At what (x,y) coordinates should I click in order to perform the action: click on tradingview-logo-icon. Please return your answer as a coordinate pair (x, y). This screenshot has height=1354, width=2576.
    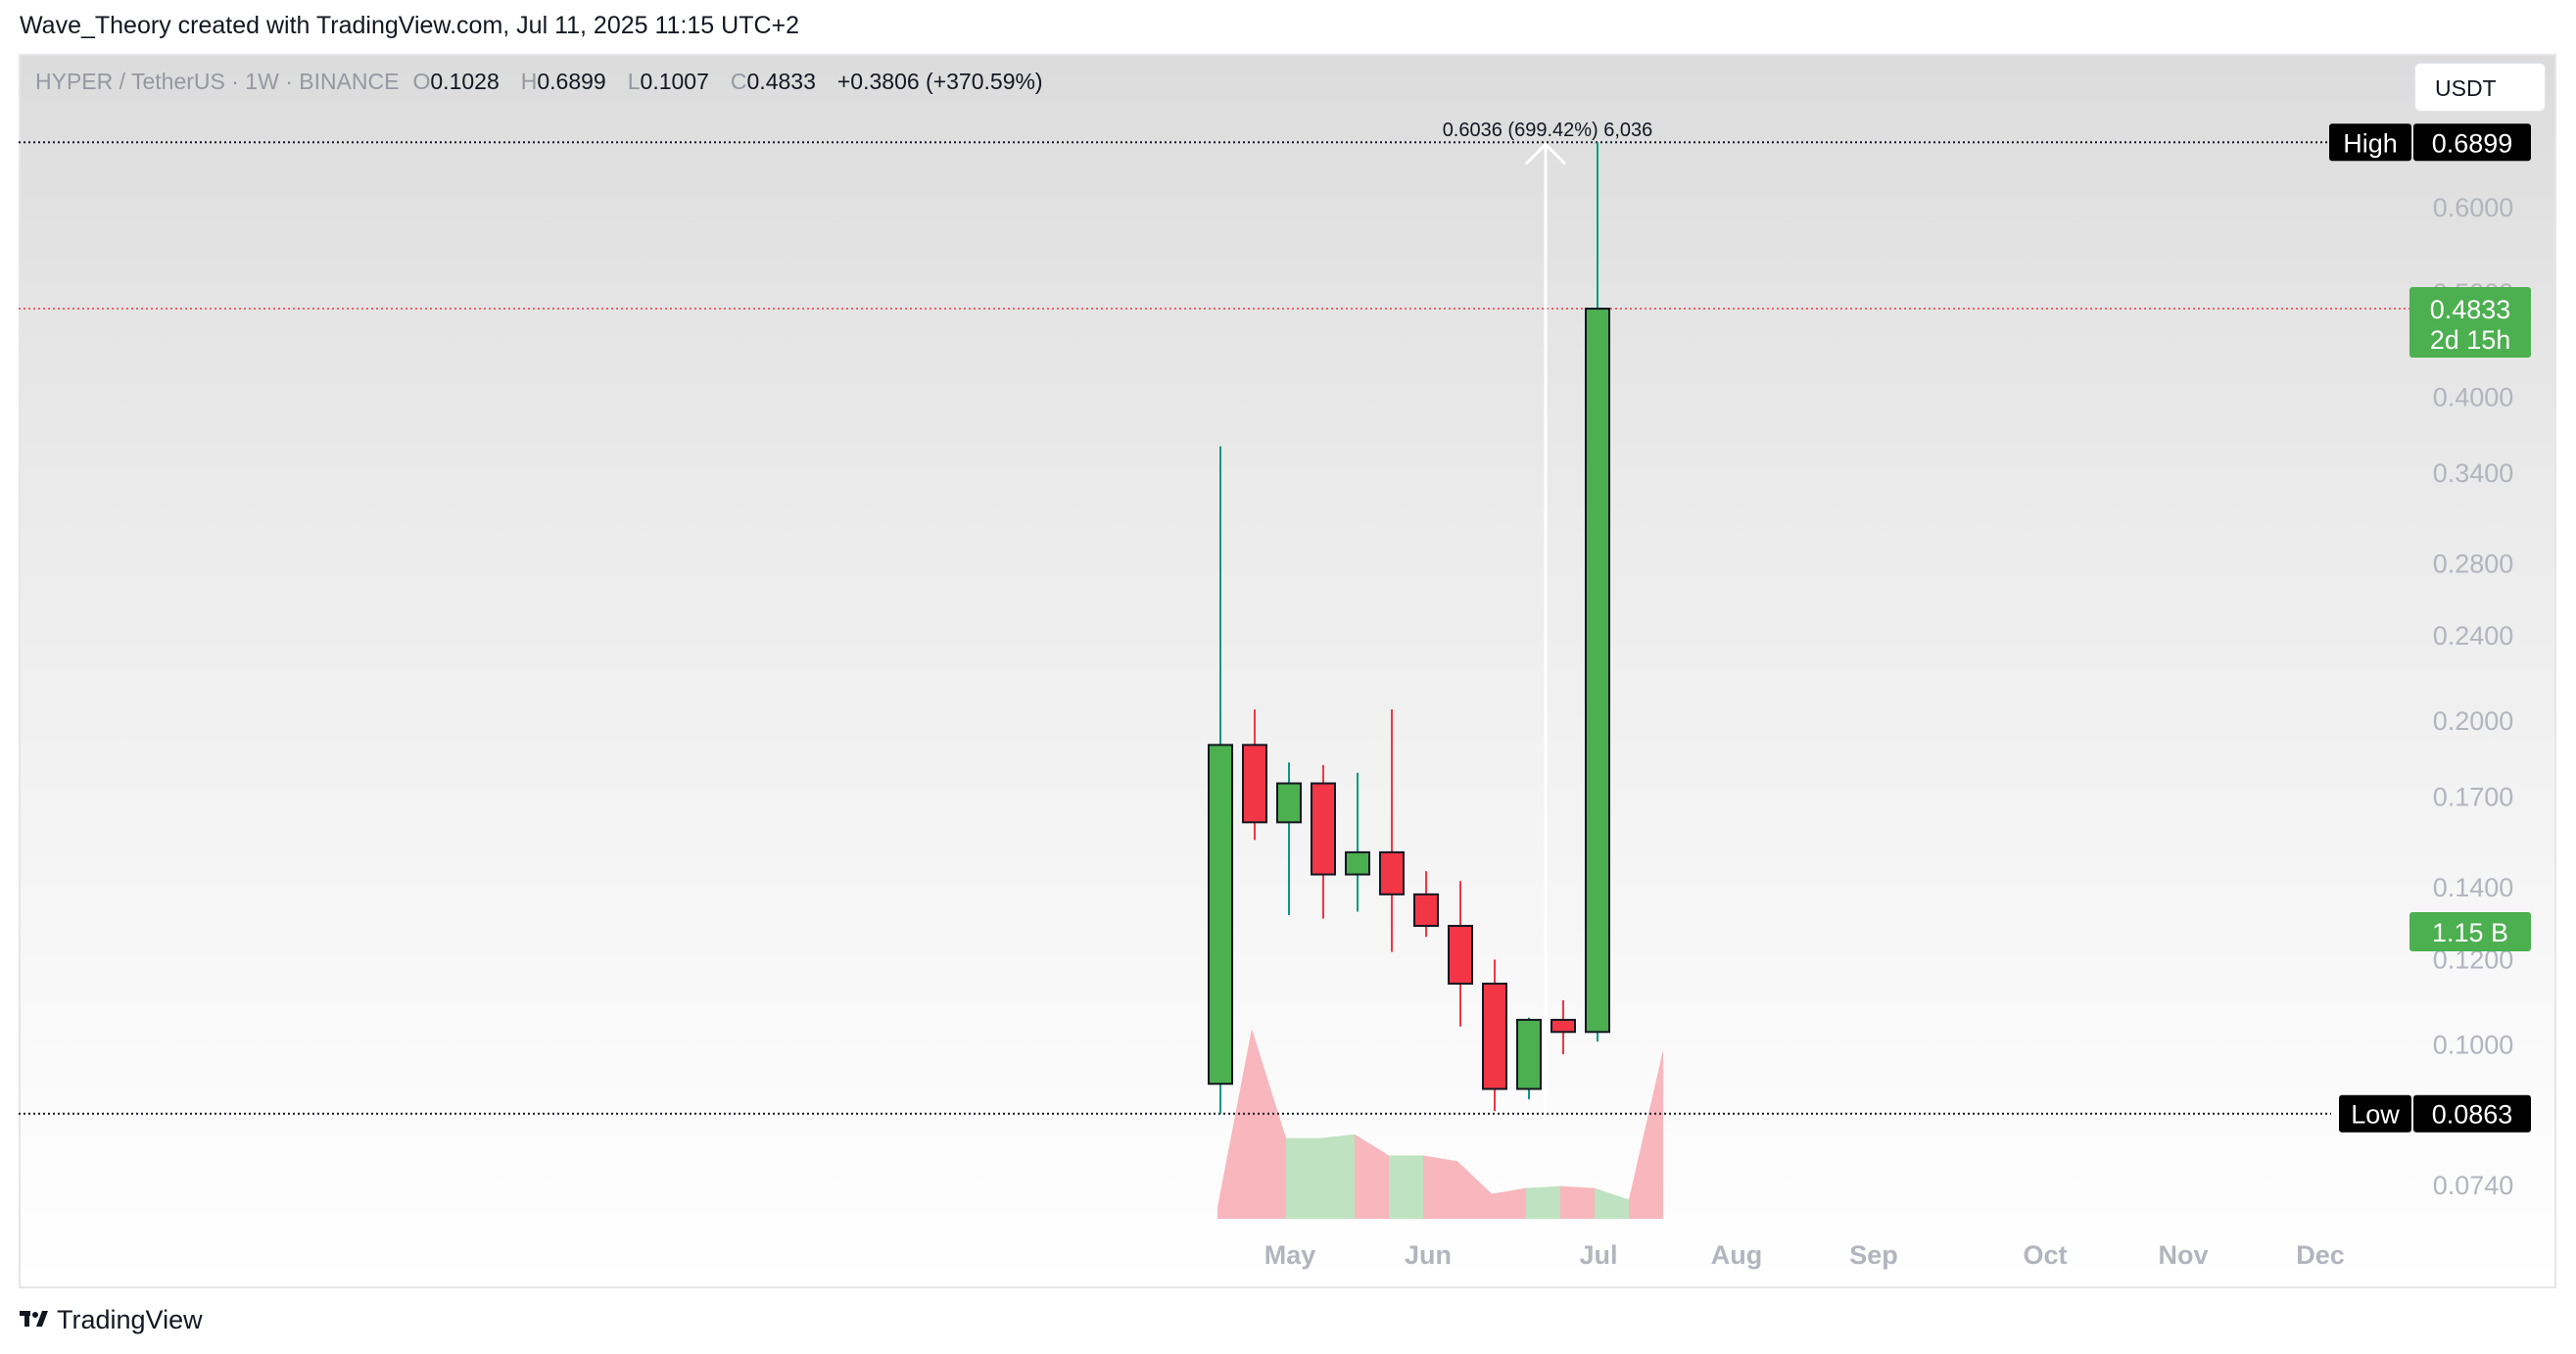
    Looking at the image, I should click on (35, 1320).